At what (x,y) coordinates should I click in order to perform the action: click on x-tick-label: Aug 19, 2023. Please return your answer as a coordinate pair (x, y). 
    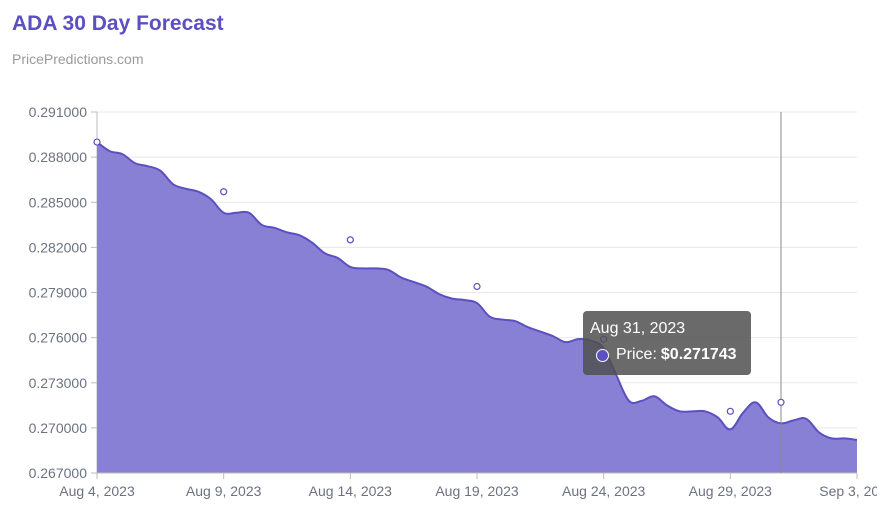
    Looking at the image, I should click on (477, 491).